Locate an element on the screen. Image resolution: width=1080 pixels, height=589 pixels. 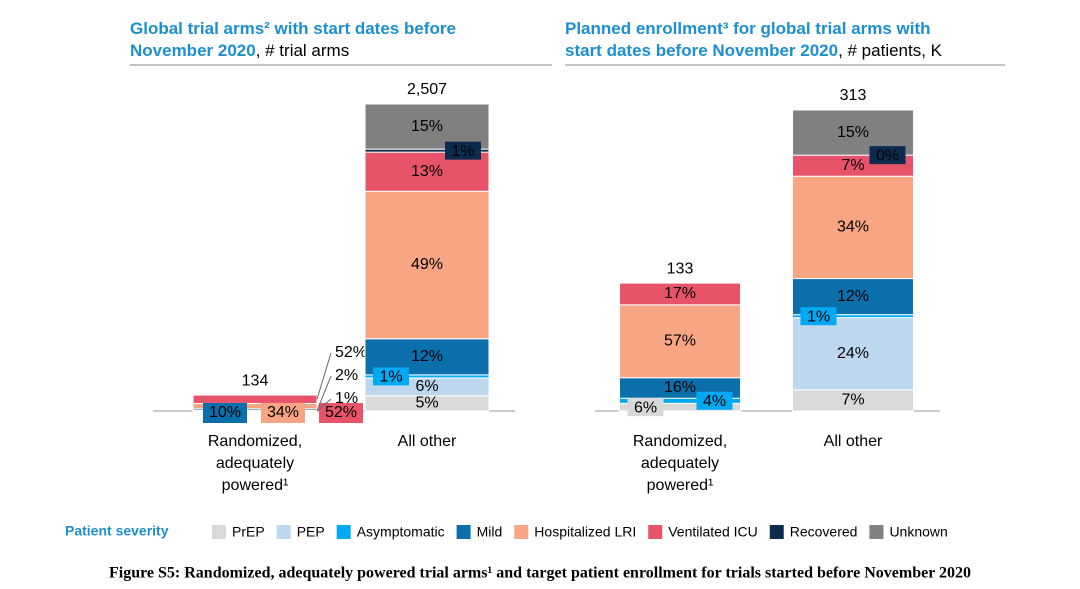
total-label: 133 is located at coordinates (680, 268).